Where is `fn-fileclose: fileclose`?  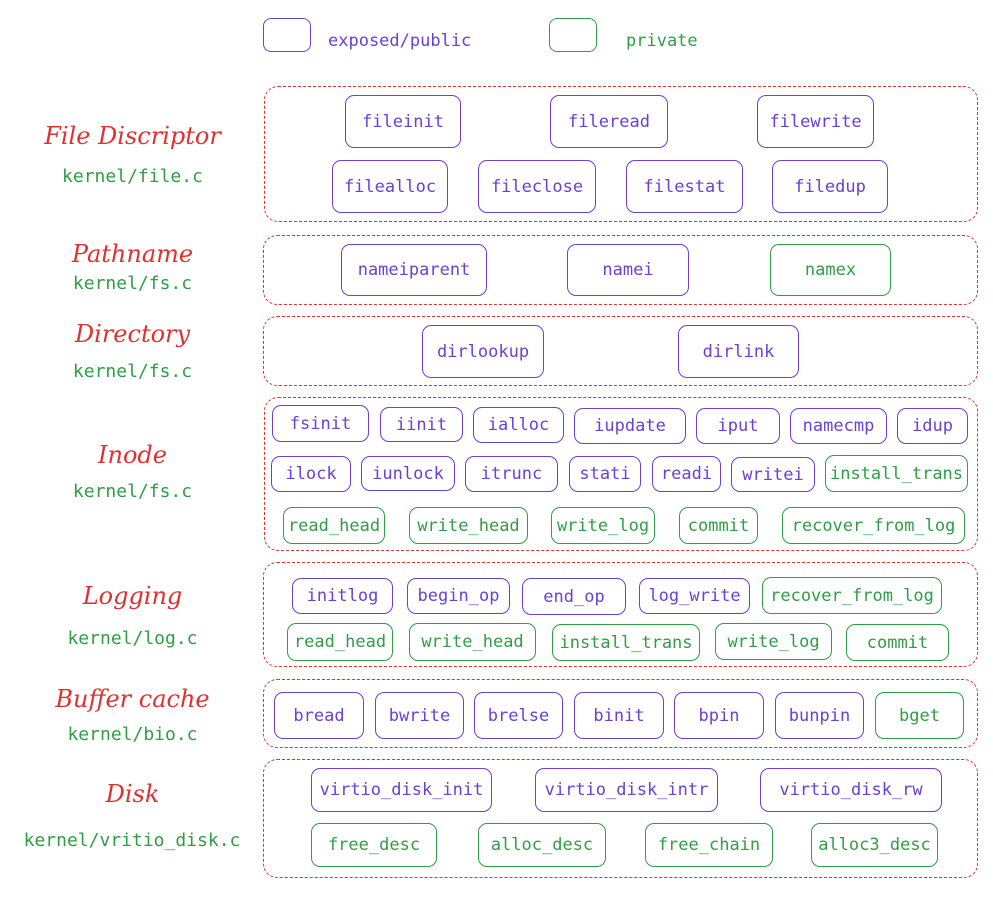
fn-fileclose: fileclose is located at coordinates (537, 186).